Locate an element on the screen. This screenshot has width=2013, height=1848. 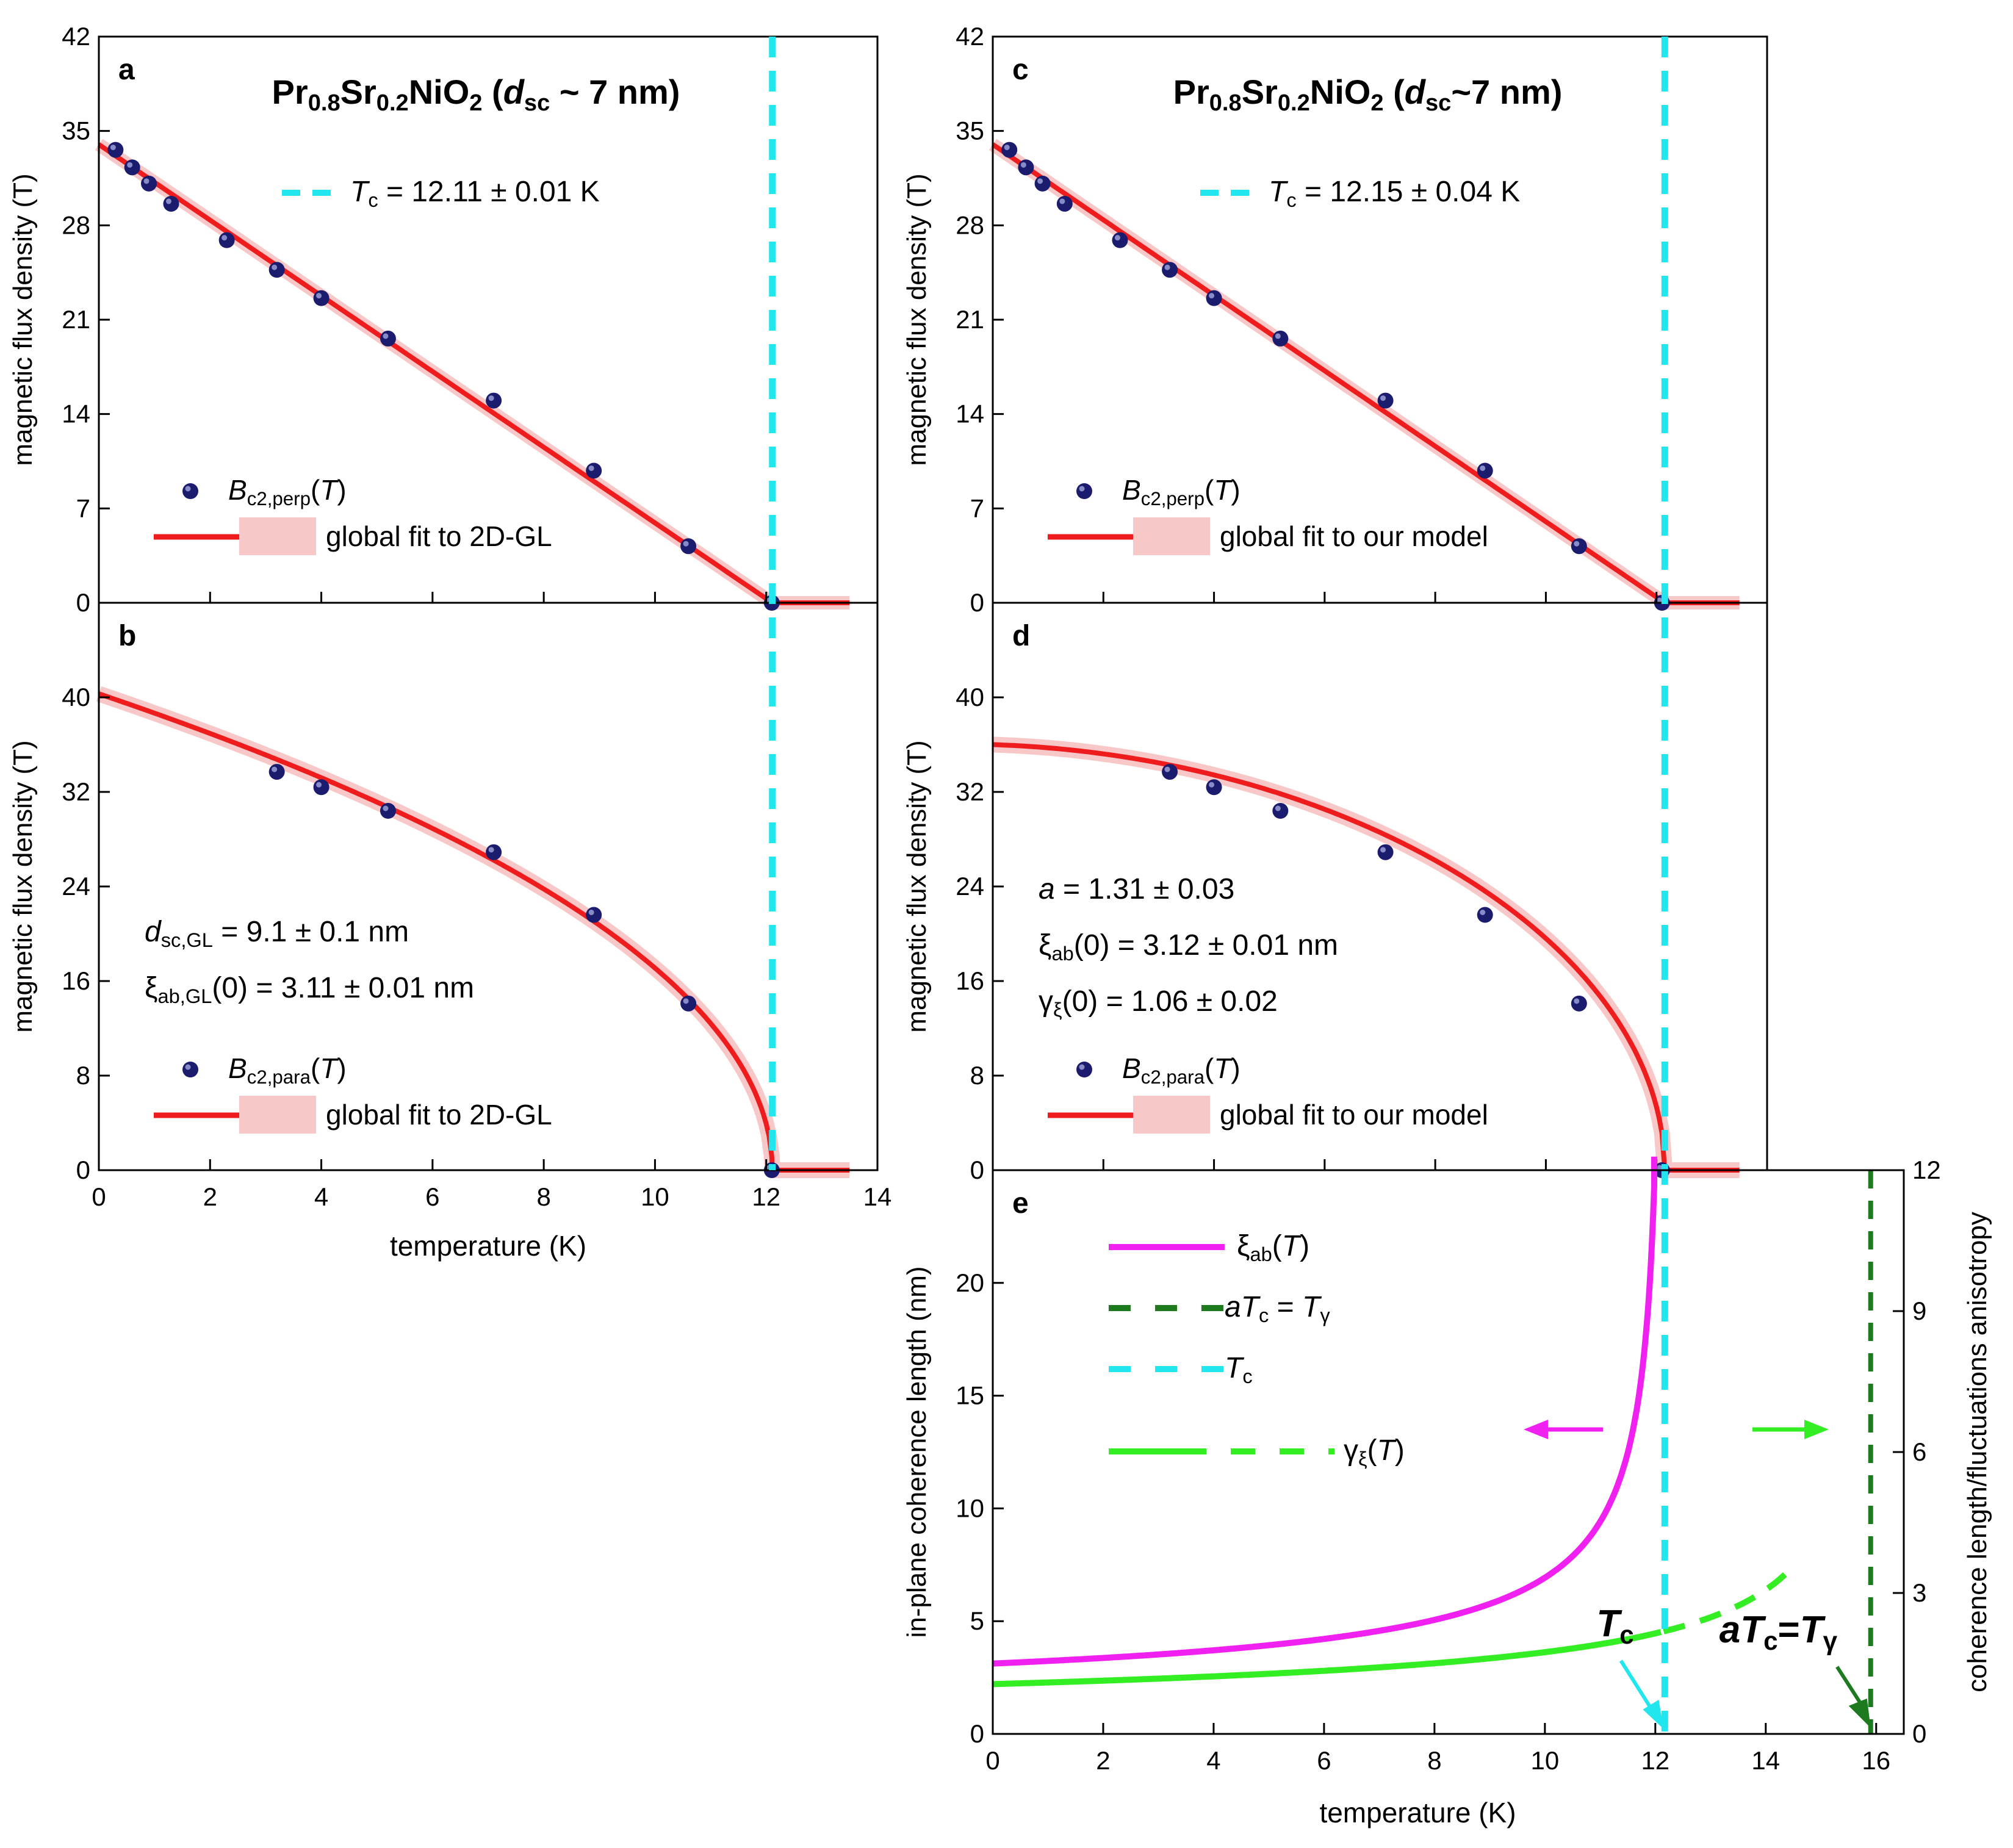
b-ytick-label: 8 is located at coordinates (83, 1075).